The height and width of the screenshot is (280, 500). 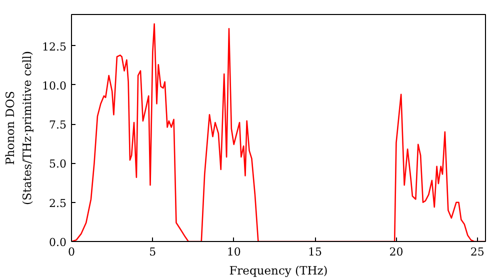 What do you see at coordinates (54, 85) in the screenshot?
I see `y-tick-label: 10.0` at bounding box center [54, 85].